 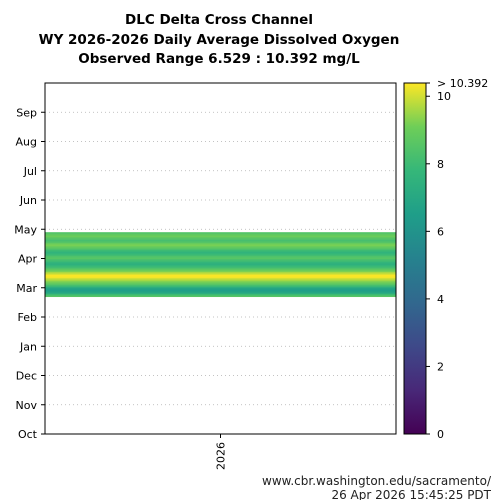 I want to click on y-tick-label: Jan, so click(x=28, y=346).